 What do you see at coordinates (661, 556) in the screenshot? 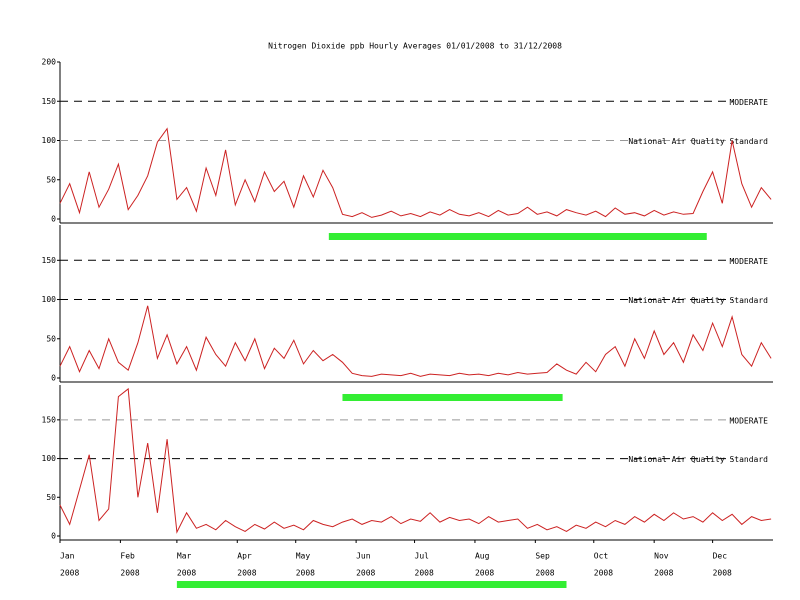
I see `x-tick-label: Nov` at bounding box center [661, 556].